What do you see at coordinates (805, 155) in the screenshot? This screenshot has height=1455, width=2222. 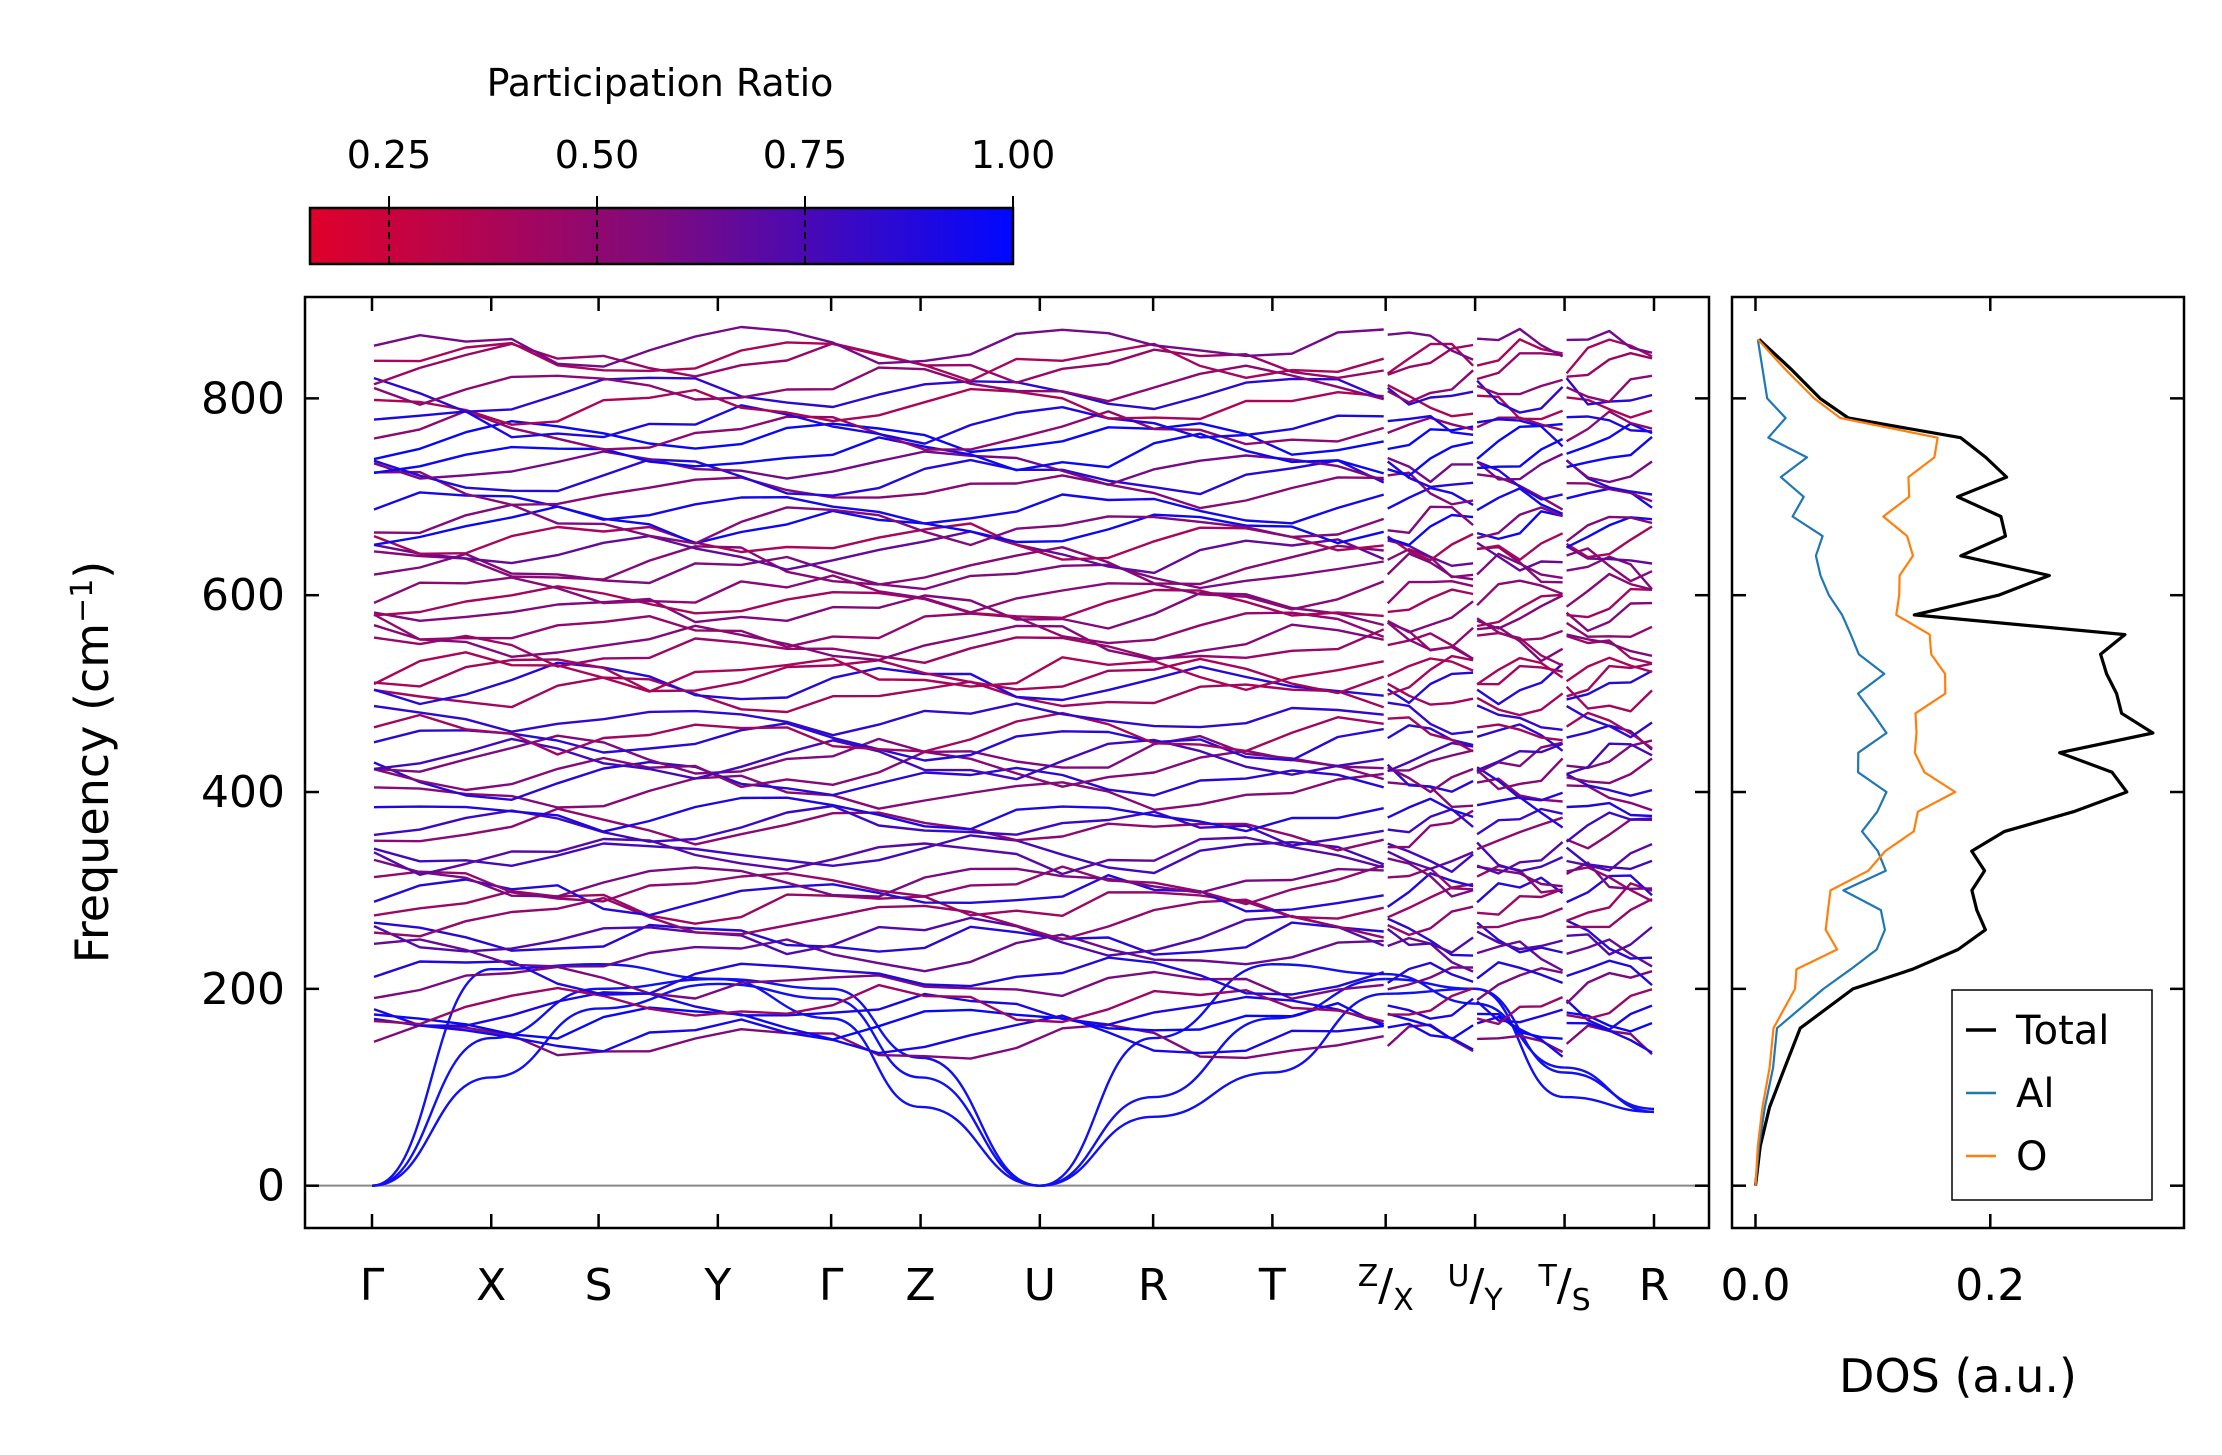 I see `colorbar-tick-label: 0.75` at bounding box center [805, 155].